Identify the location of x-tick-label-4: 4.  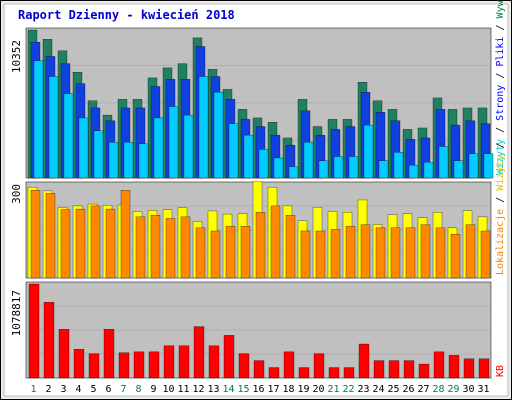
(78, 389).